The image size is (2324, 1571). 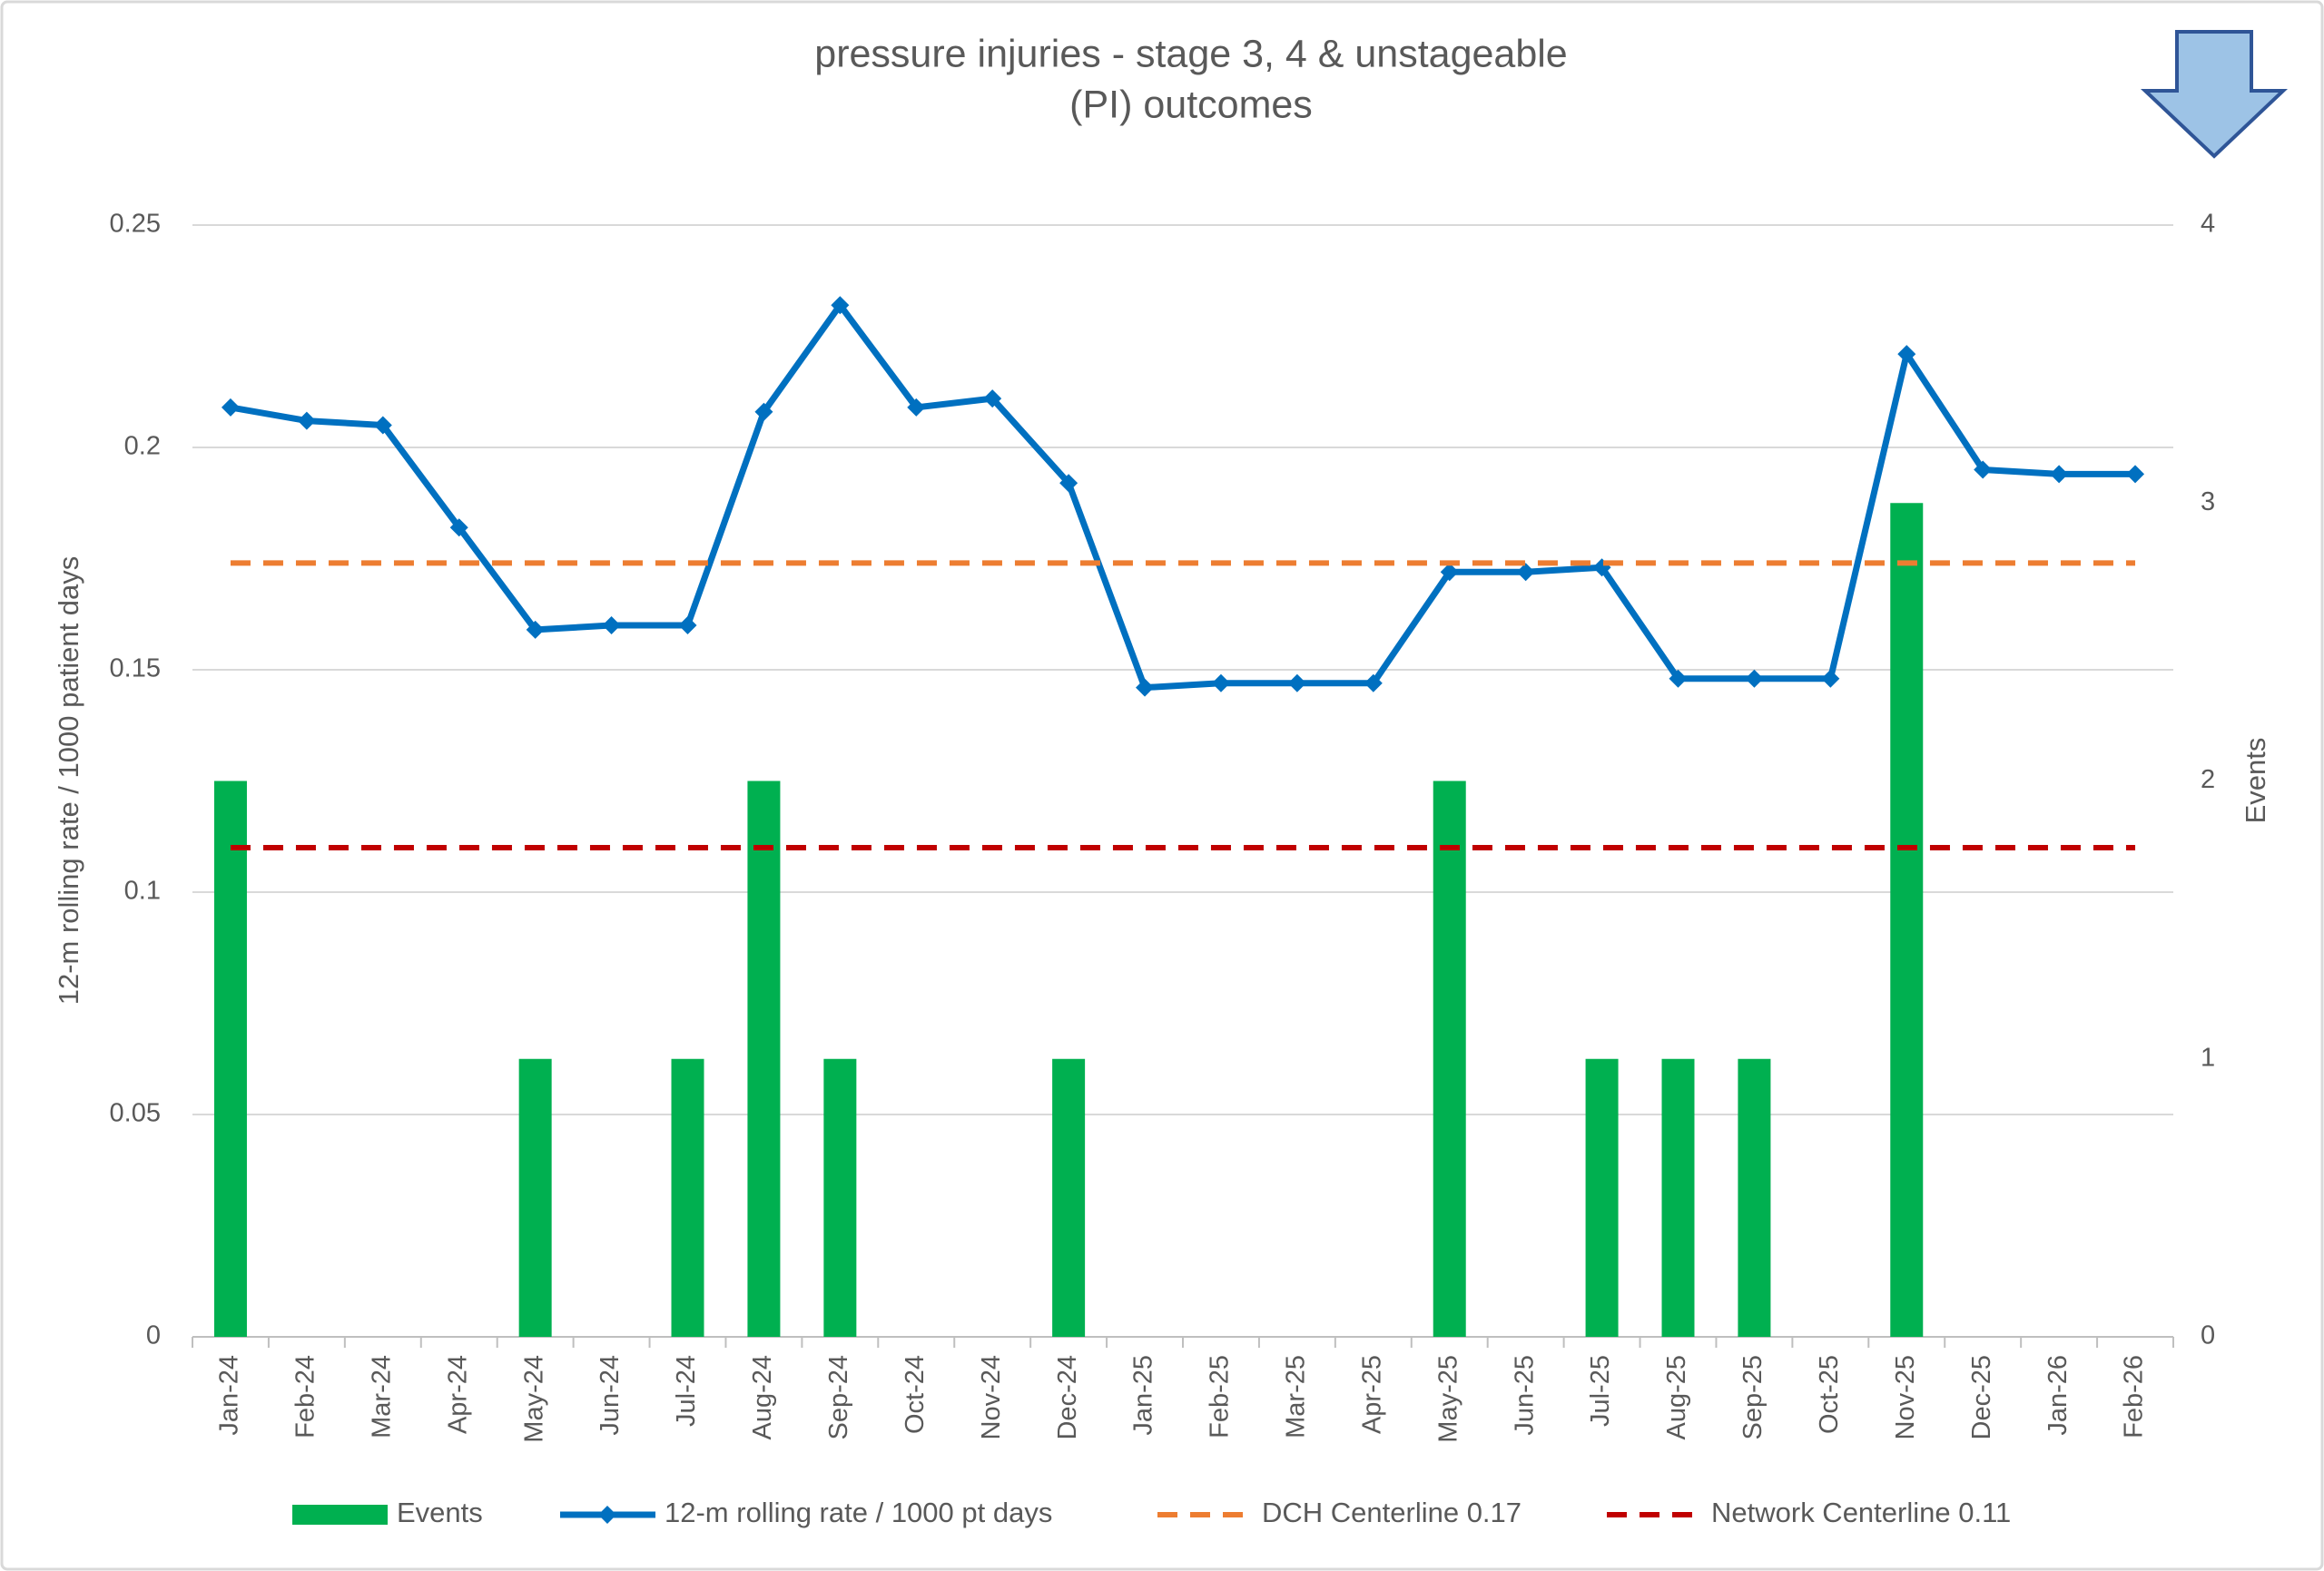 What do you see at coordinates (1524, 1395) in the screenshot?
I see `x-tick-label: Jun-25` at bounding box center [1524, 1395].